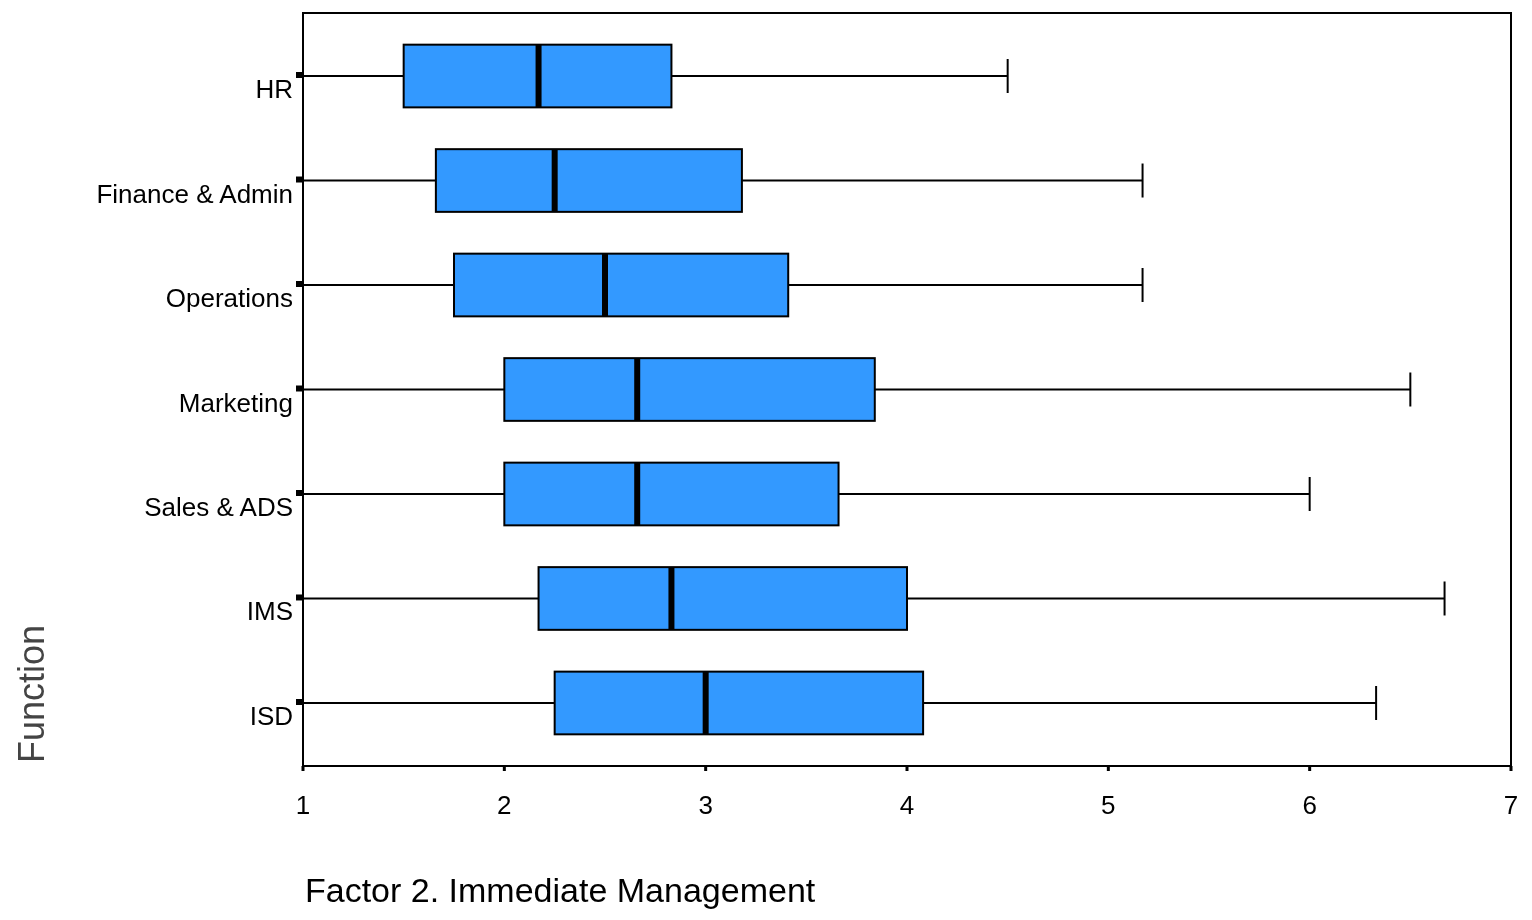 This screenshot has width=1532, height=920. What do you see at coordinates (1511, 805) in the screenshot?
I see `x-tick-label: 7` at bounding box center [1511, 805].